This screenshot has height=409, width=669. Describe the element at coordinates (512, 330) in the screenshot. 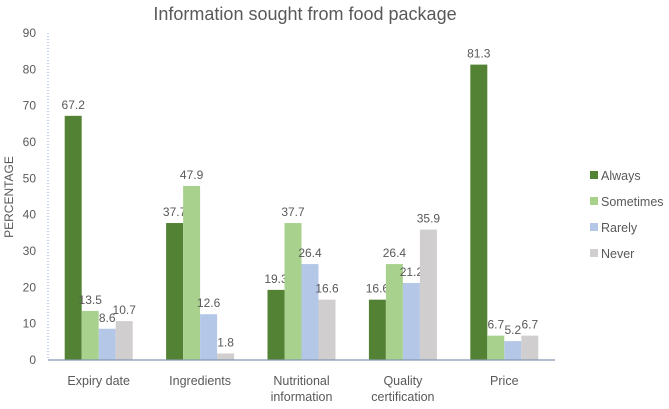

I see `data-label: 5.2` at that location.